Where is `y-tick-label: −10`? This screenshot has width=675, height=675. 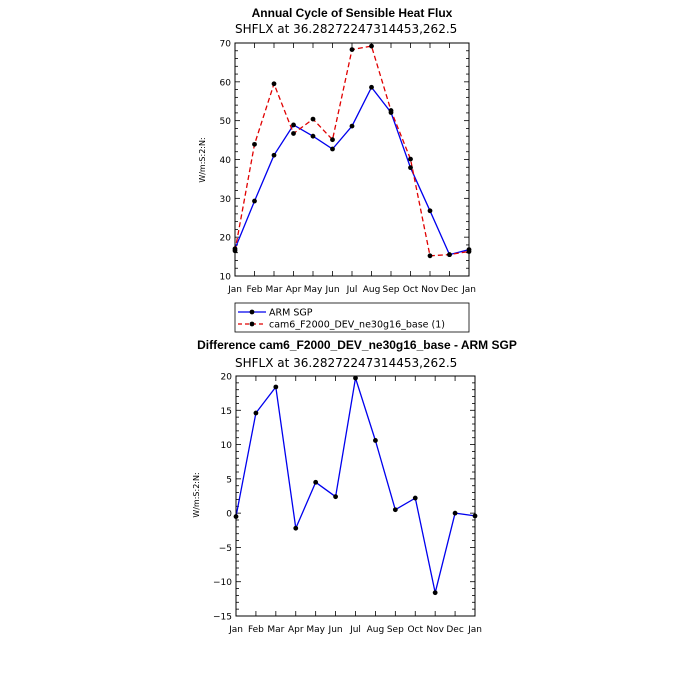 y-tick-label: −10 is located at coordinates (222, 583).